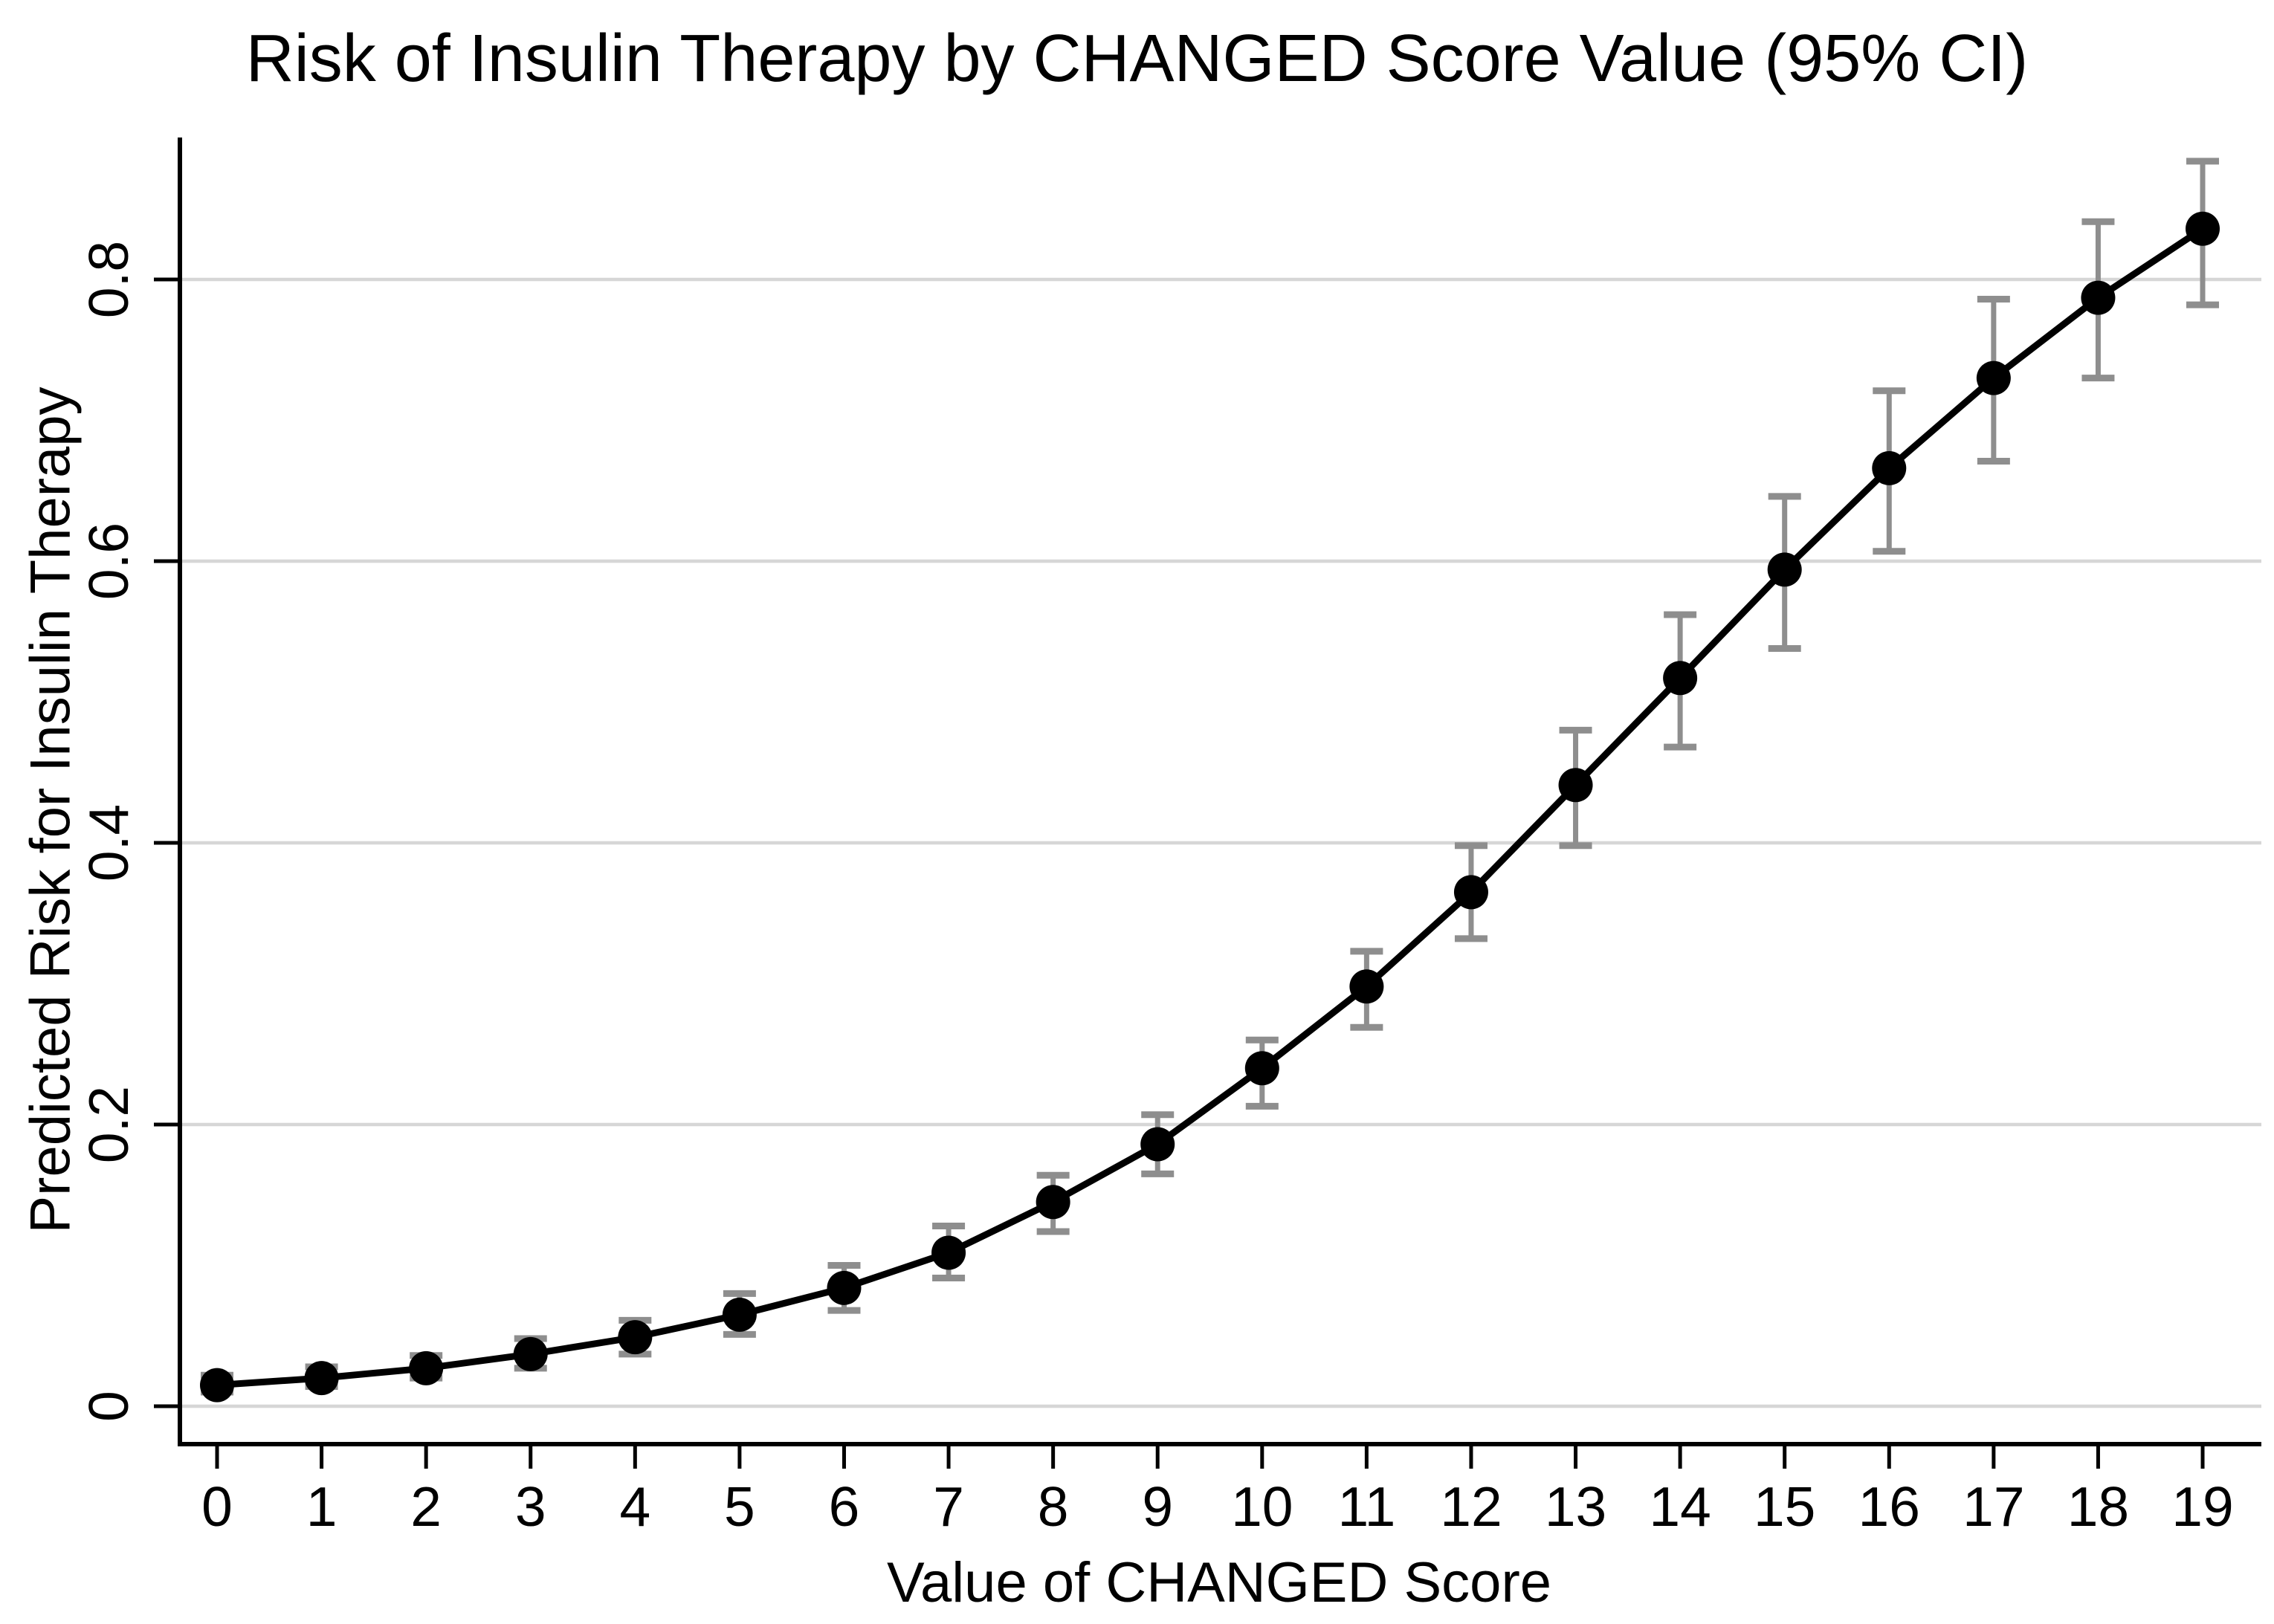  What do you see at coordinates (1219, 1583) in the screenshot?
I see `x-axis-title: Value of CHANGED Score` at bounding box center [1219, 1583].